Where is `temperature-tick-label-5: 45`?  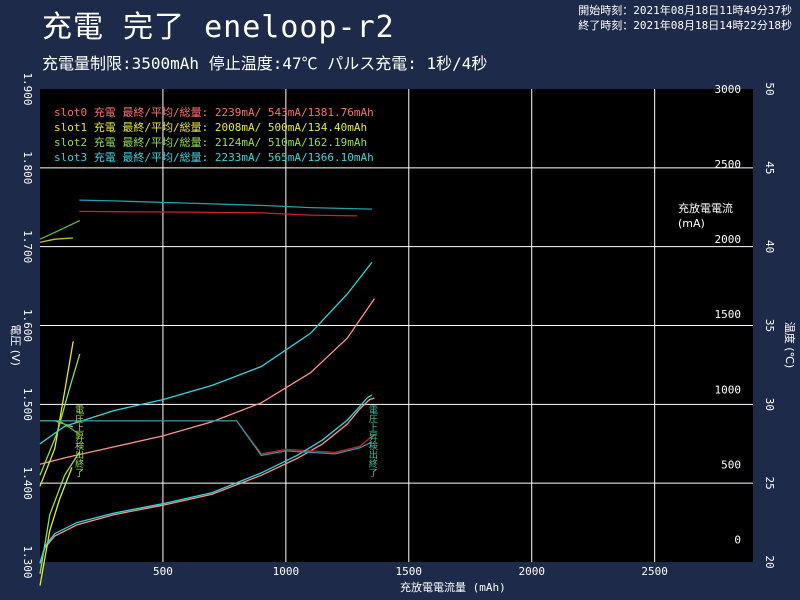
temperature-tick-label-5: 45 is located at coordinates (769, 167).